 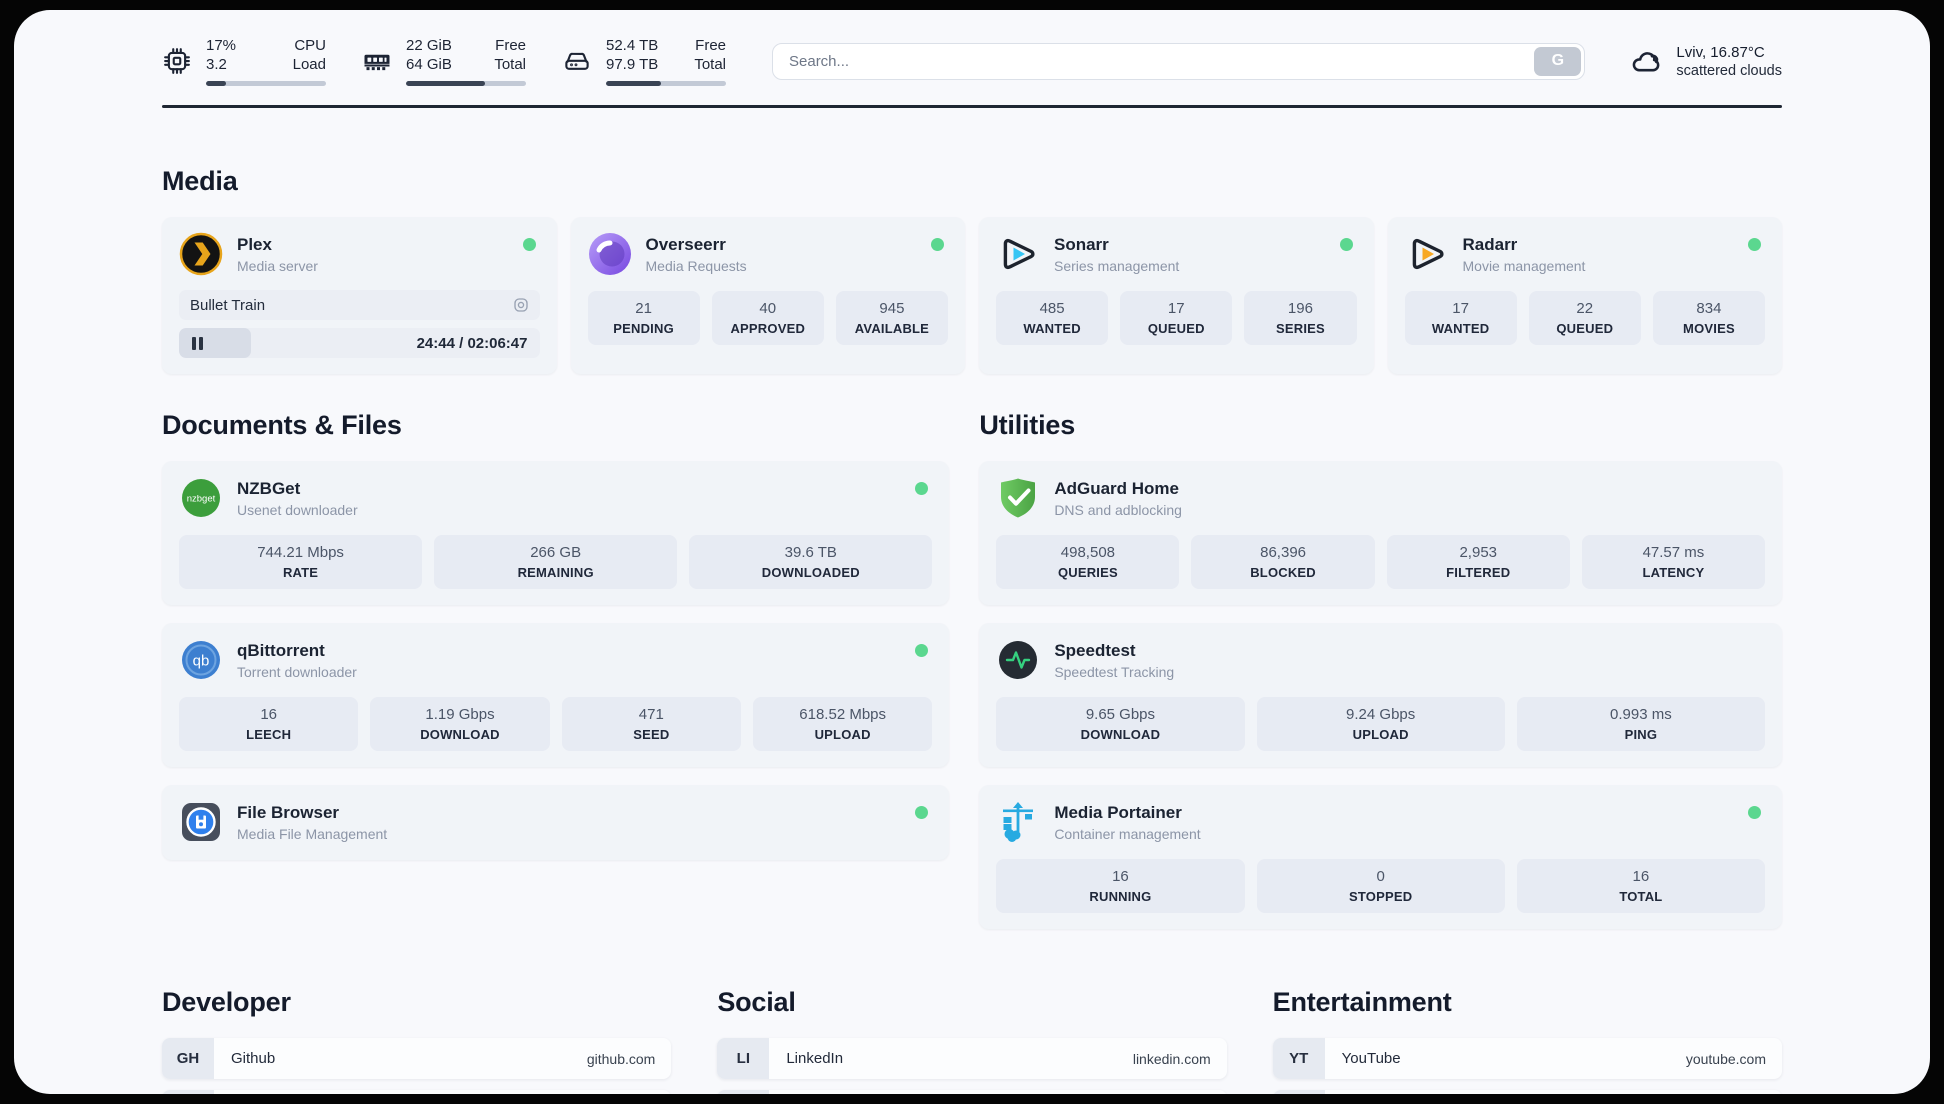 What do you see at coordinates (301, 562) in the screenshot?
I see `stat-pill: 744.21 Mbps RATE` at bounding box center [301, 562].